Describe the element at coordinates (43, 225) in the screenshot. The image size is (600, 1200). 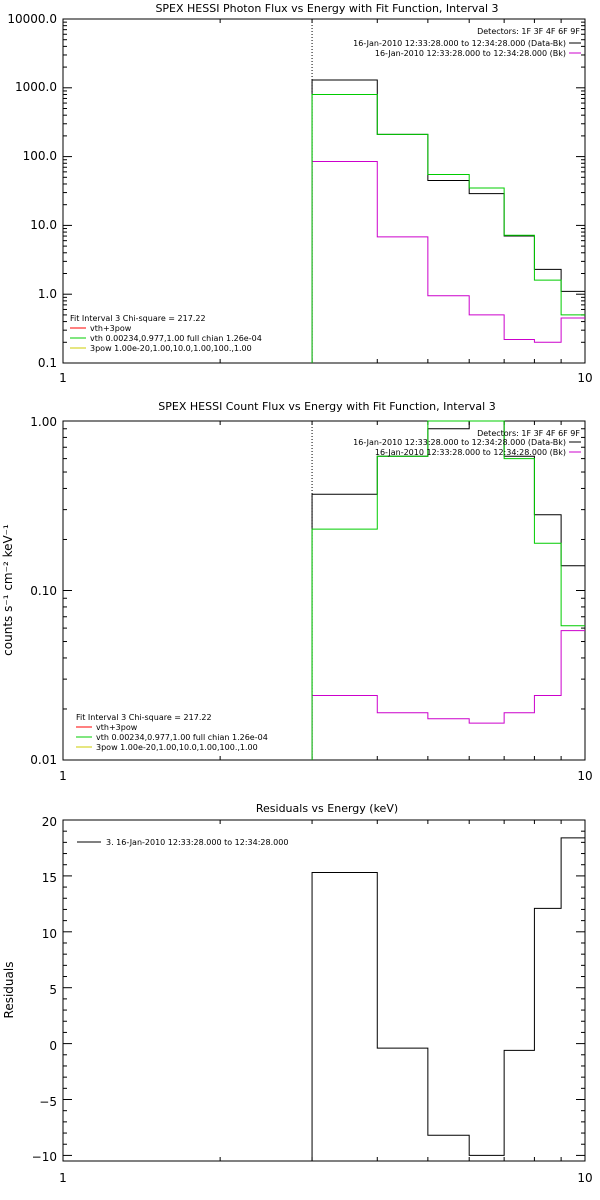
I see `y-tick-label: 10.0` at that location.